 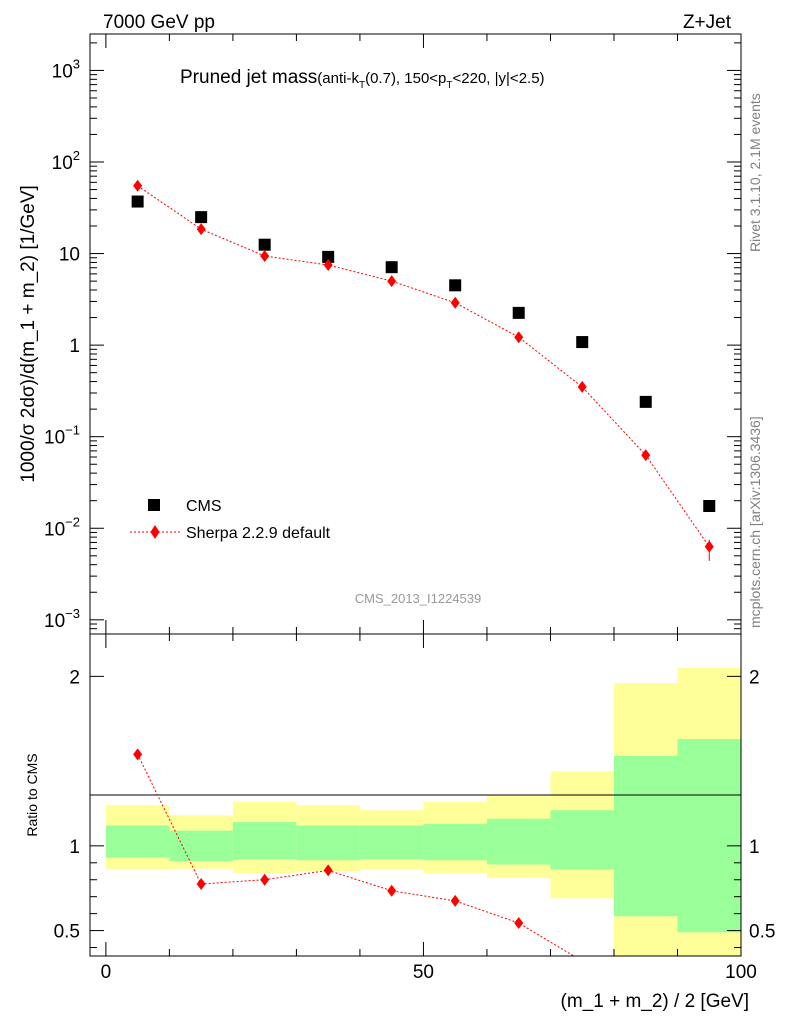 What do you see at coordinates (755, 522) in the screenshot?
I see `source-label: mcplots.cern.ch [arXiv:1306.3436]` at bounding box center [755, 522].